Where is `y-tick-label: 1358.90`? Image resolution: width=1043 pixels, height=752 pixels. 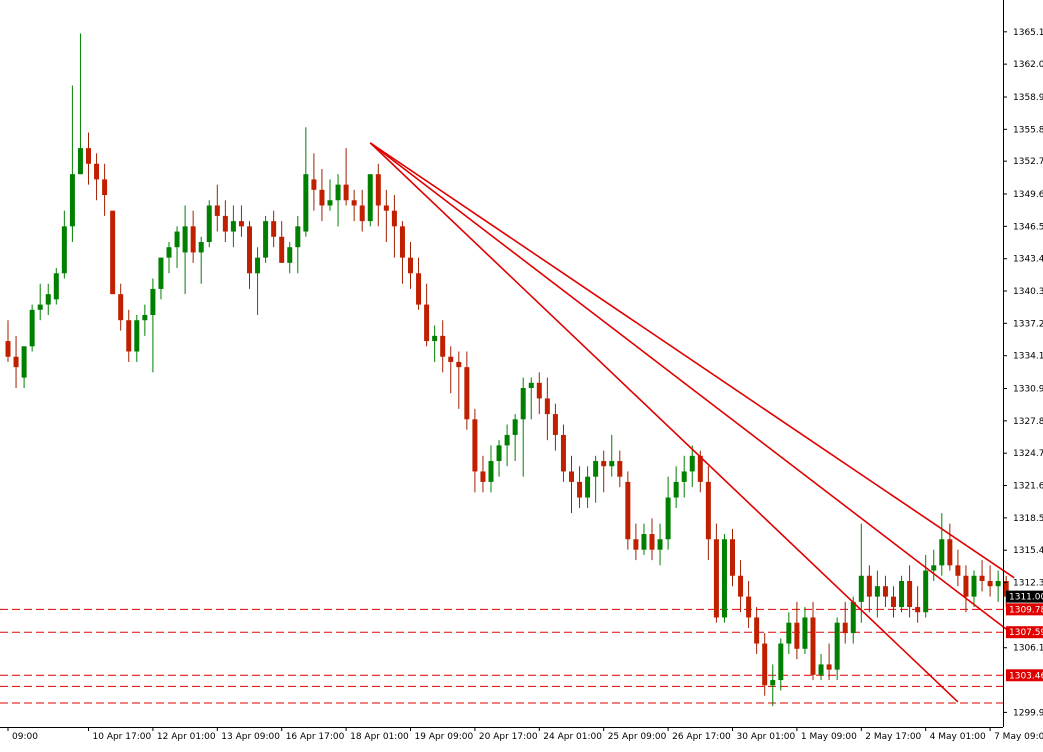 y-tick-label: 1358.90 is located at coordinates (1028, 98).